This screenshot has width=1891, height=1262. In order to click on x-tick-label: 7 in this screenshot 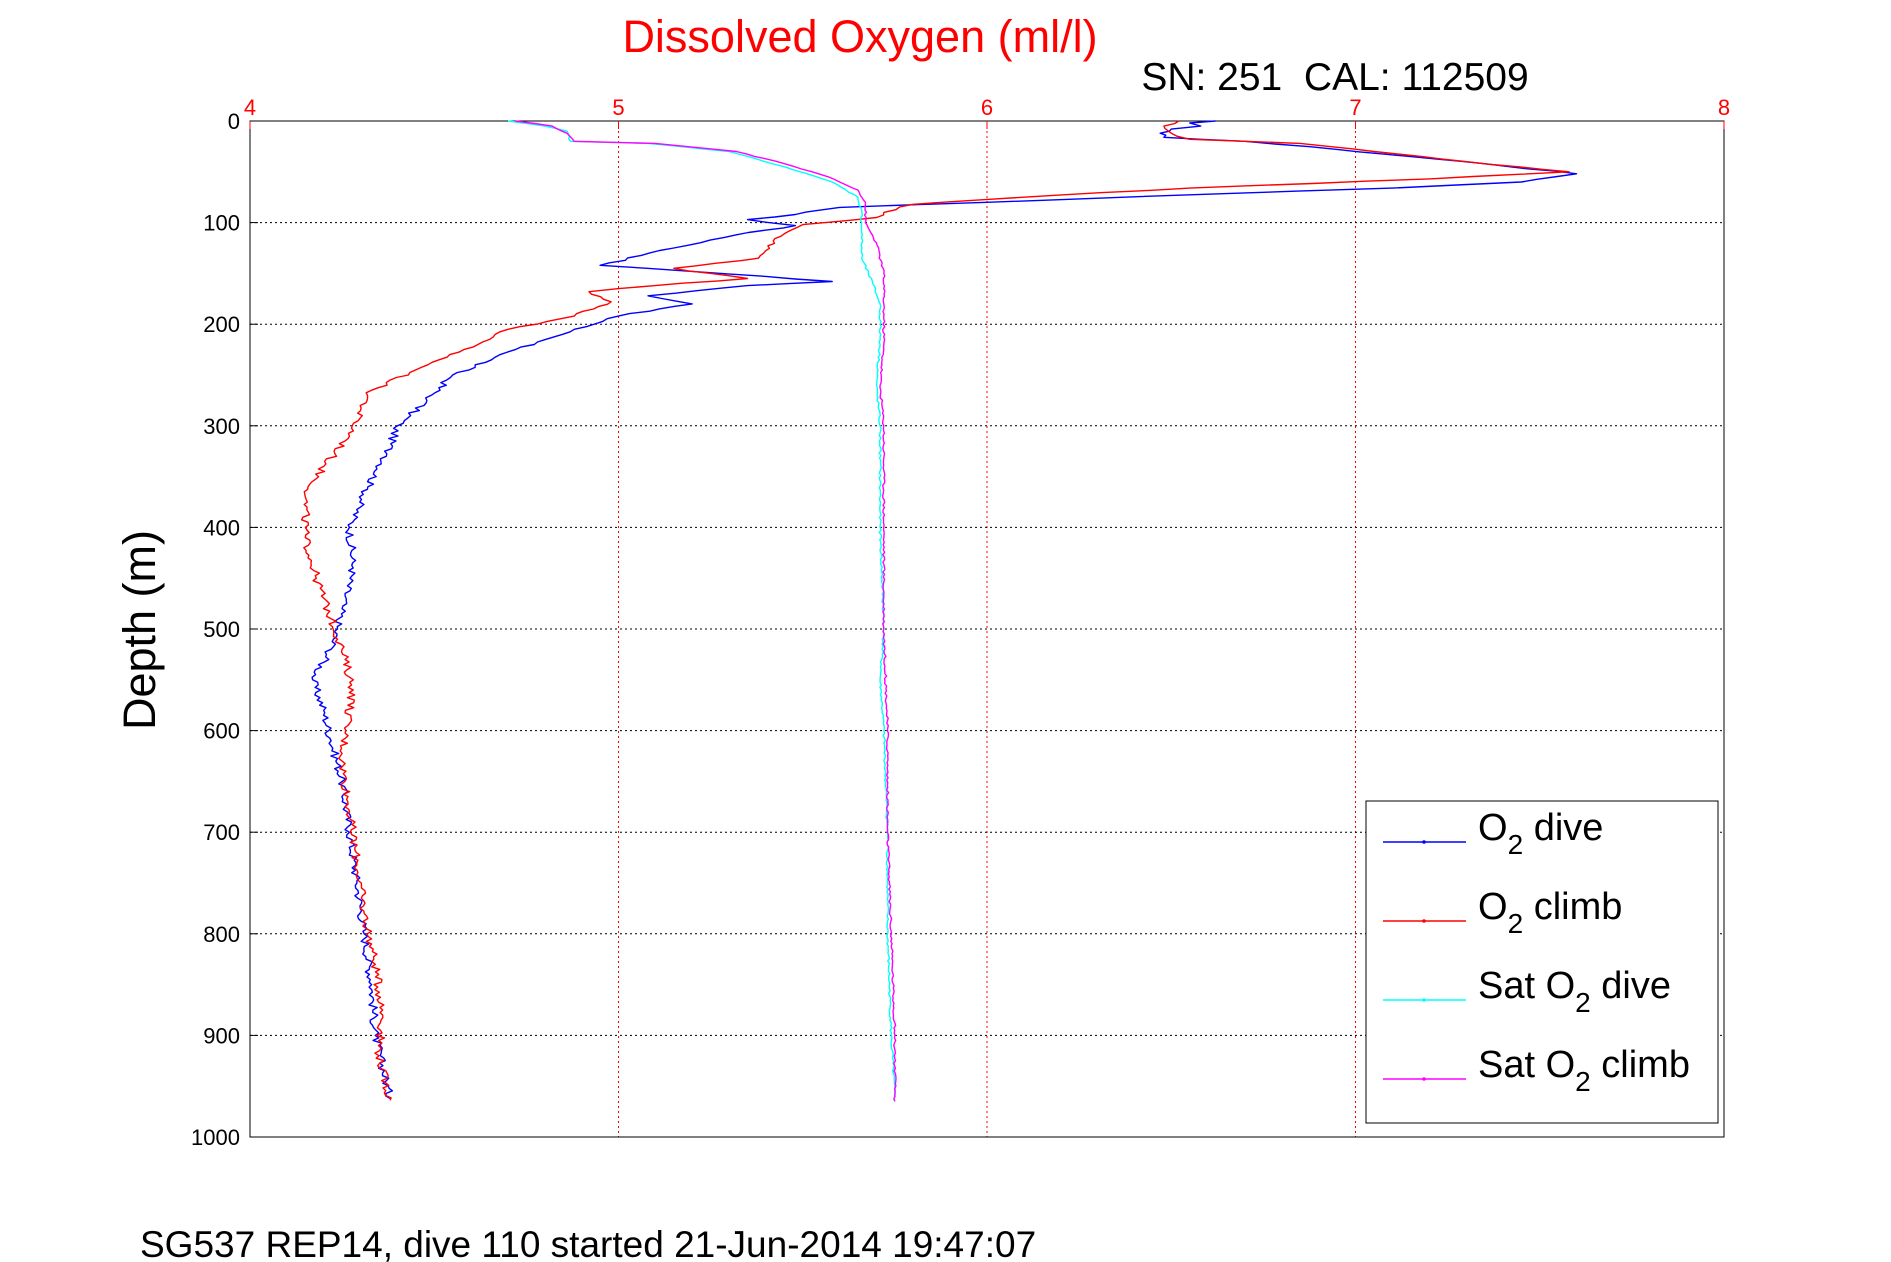, I will do `click(1355, 107)`.